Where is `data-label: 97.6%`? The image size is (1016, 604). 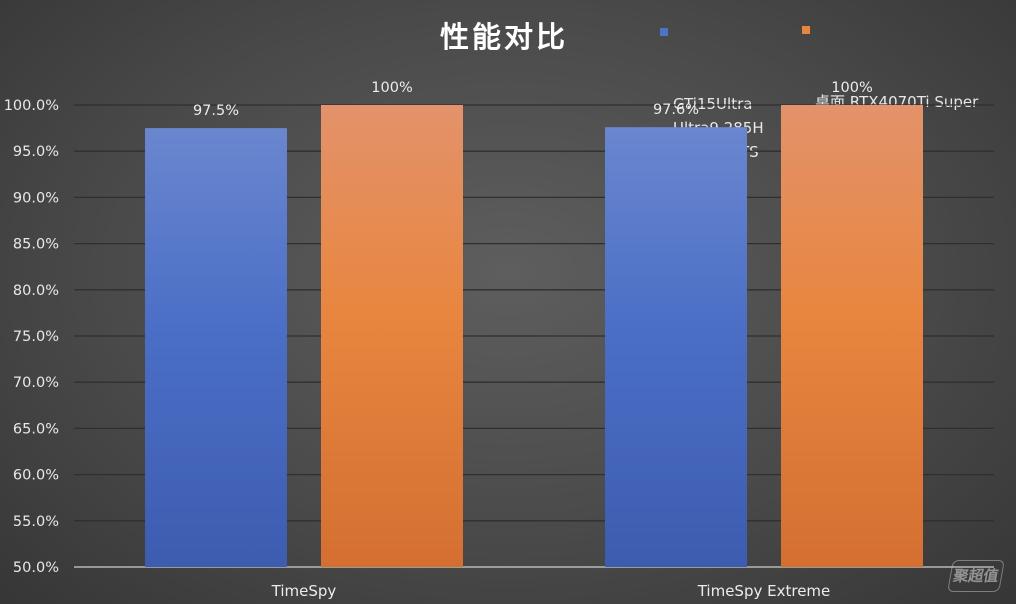
data-label: 97.6% is located at coordinates (676, 110).